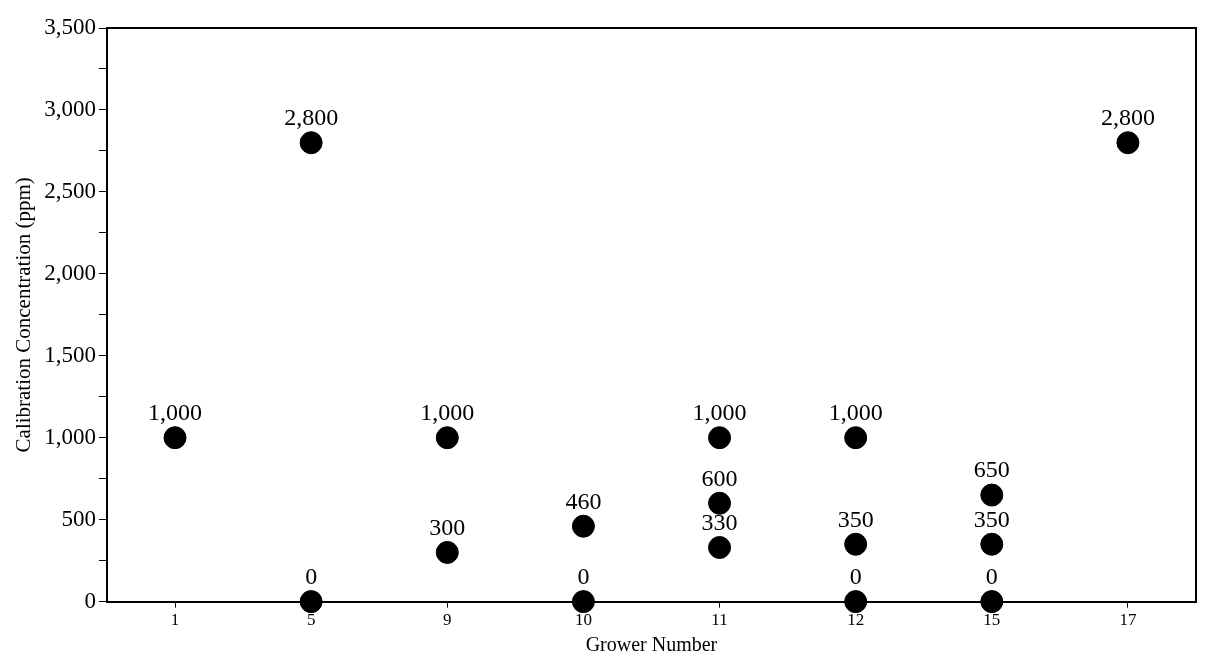 This screenshot has width=1228, height=668. What do you see at coordinates (78, 518) in the screenshot?
I see `y-tick-label: 500` at bounding box center [78, 518].